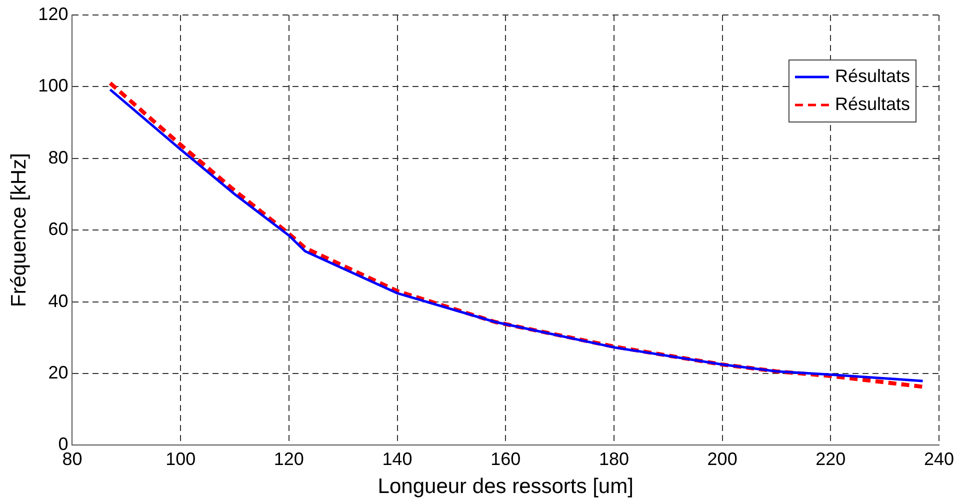  I want to click on x-tick-label: 220, so click(831, 458).